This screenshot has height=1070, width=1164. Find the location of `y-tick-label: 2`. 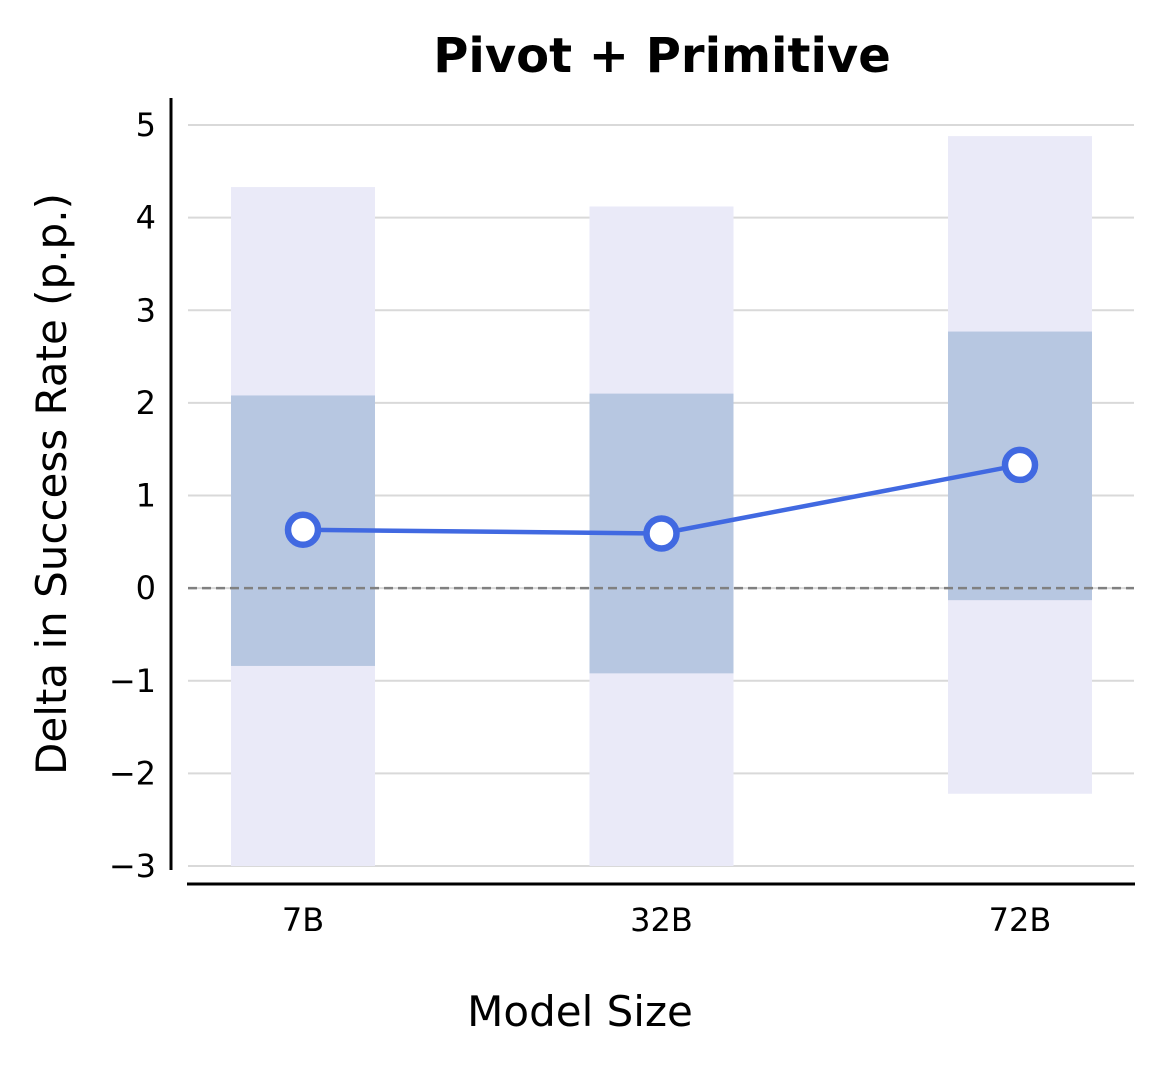

y-tick-label: 2 is located at coordinates (146, 403).